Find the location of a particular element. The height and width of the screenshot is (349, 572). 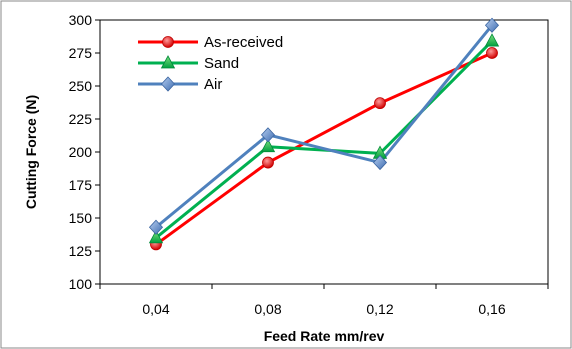

x-tick-label: 0,08 is located at coordinates (267, 309).